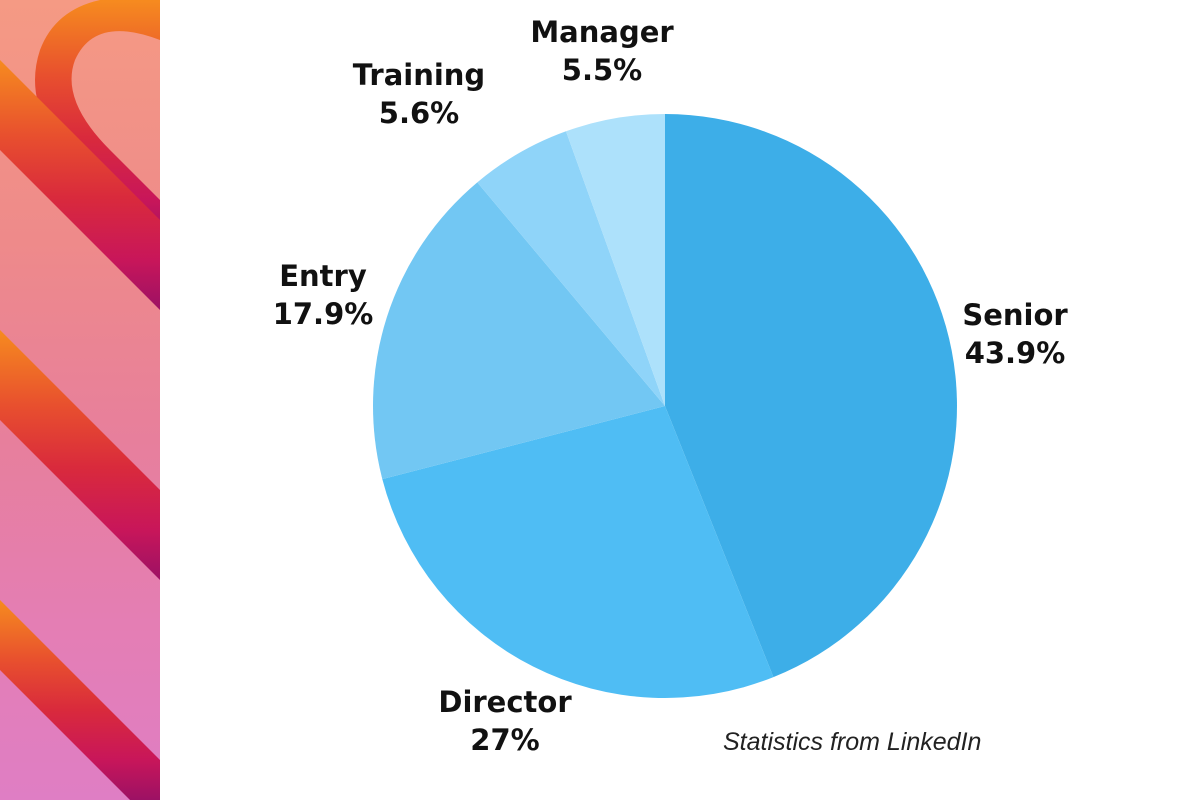  I want to click on pie-slice-director, so click(578, 552).